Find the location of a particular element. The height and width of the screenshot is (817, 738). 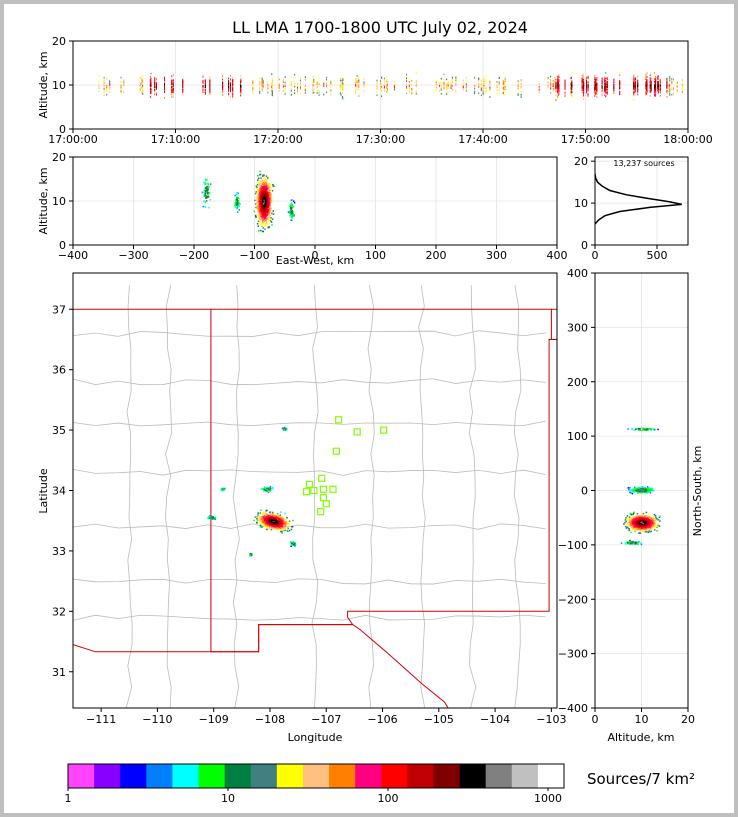

county-border is located at coordinates (169, 496).